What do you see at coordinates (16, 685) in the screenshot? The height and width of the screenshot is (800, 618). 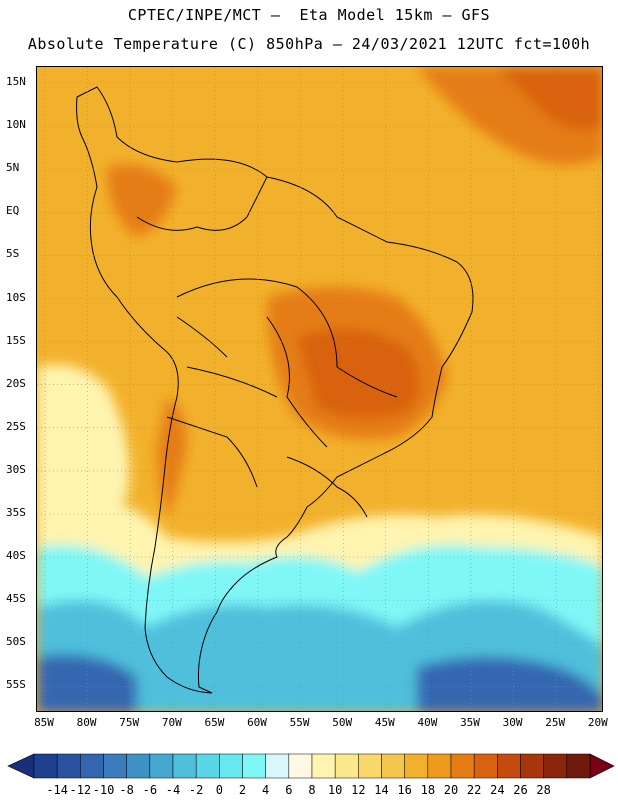 I see `latitude-label: 55S` at bounding box center [16, 685].